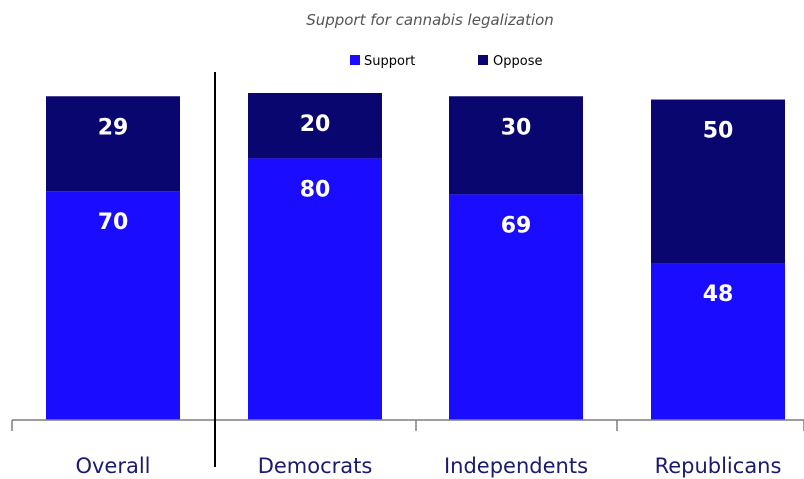  Describe the element at coordinates (315, 466) in the screenshot. I see `category-label-democrats: Democrats` at that location.